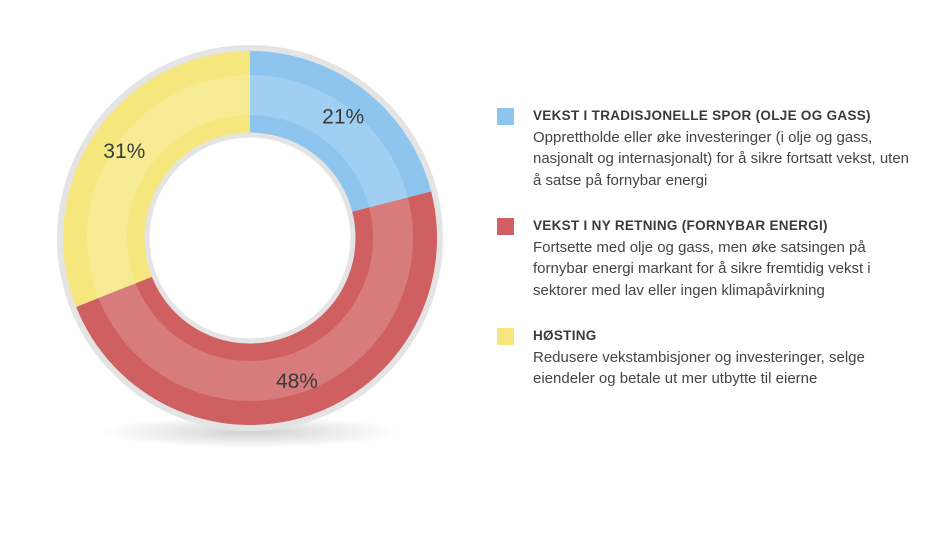 Image resolution: width=941 pixels, height=542 pixels. I want to click on value-label: 21%, so click(343, 116).